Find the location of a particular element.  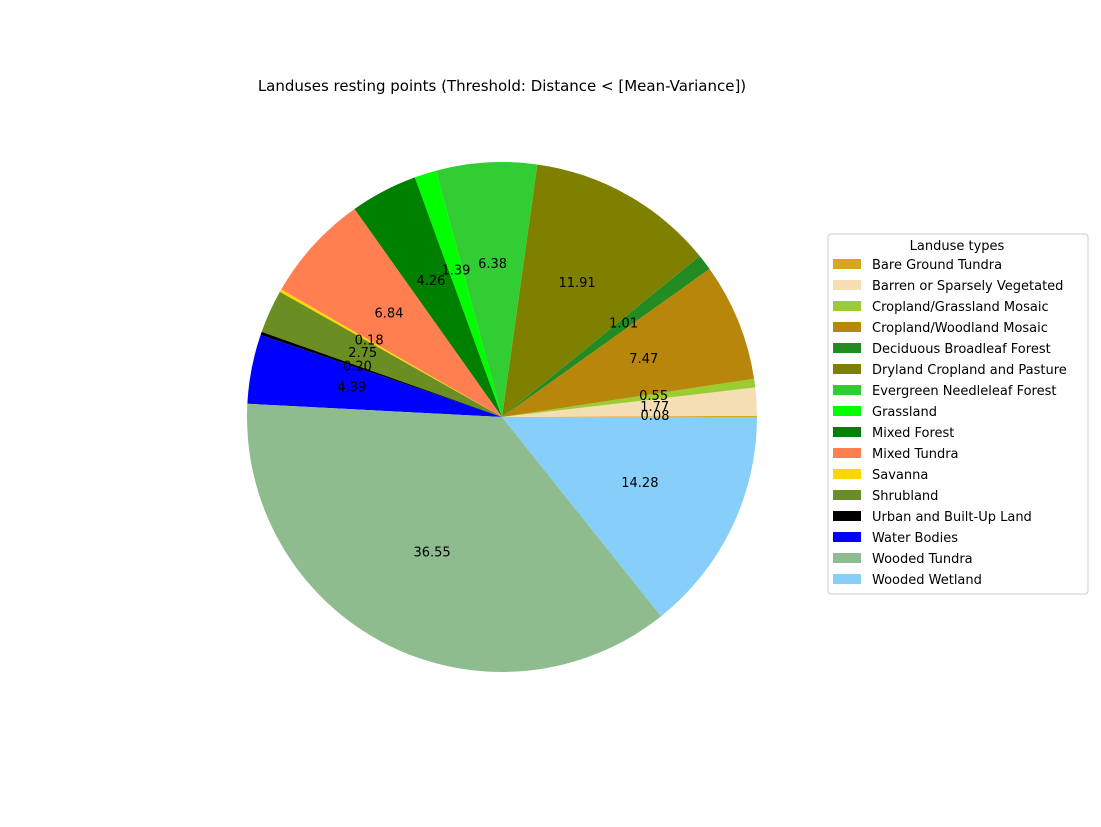

pie-slice-cropland-grassland-mosaic is located at coordinates (629, 397).